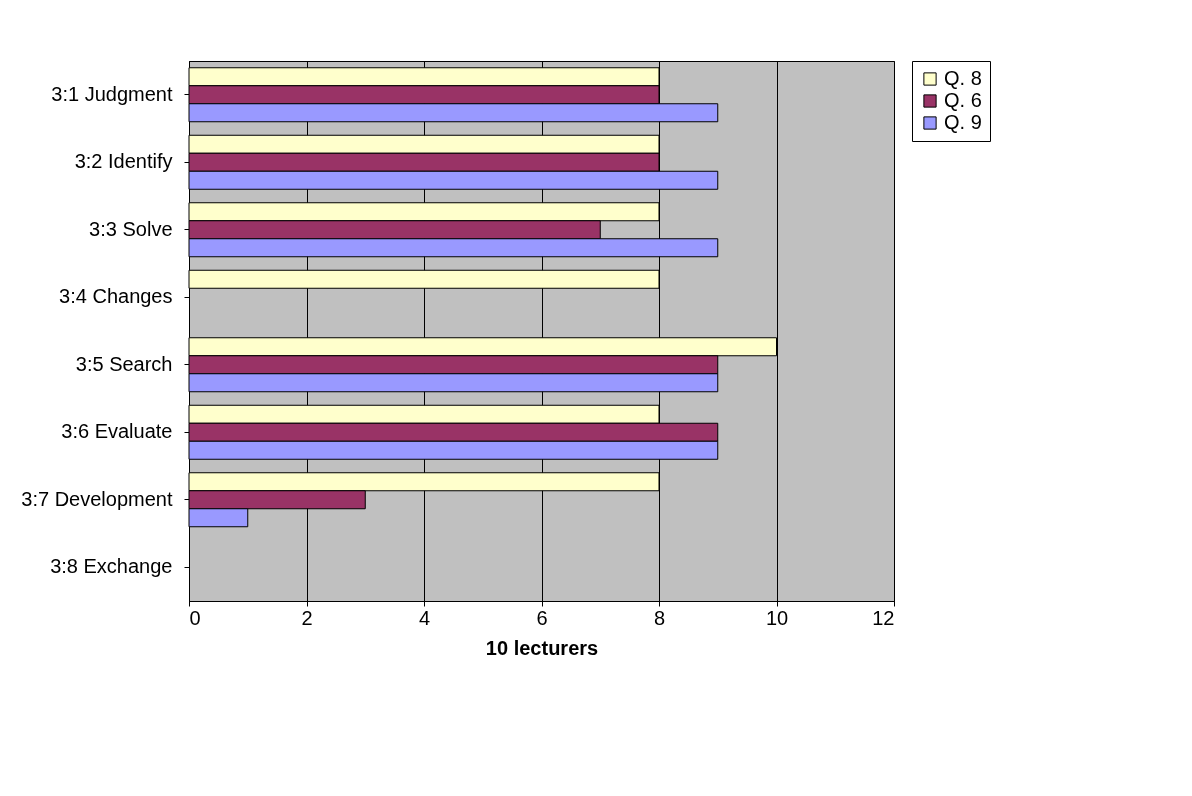 This screenshot has width=1192, height=796. I want to click on y-tick-label: 3:1 Judgment, so click(112, 93).